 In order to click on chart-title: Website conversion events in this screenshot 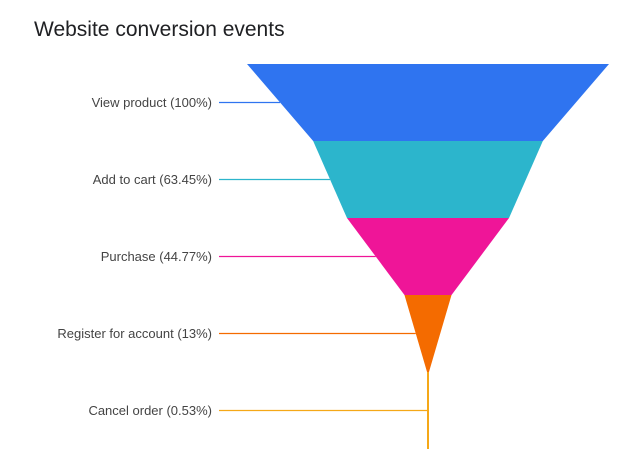, I will do `click(159, 29)`.